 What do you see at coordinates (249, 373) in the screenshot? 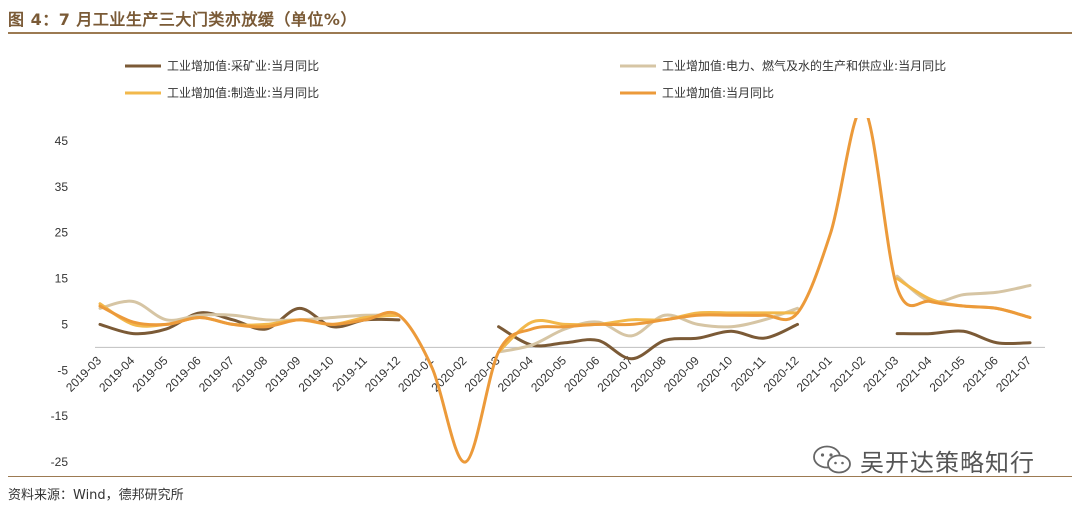
I see `x-tick-label: 2019-08` at bounding box center [249, 373].